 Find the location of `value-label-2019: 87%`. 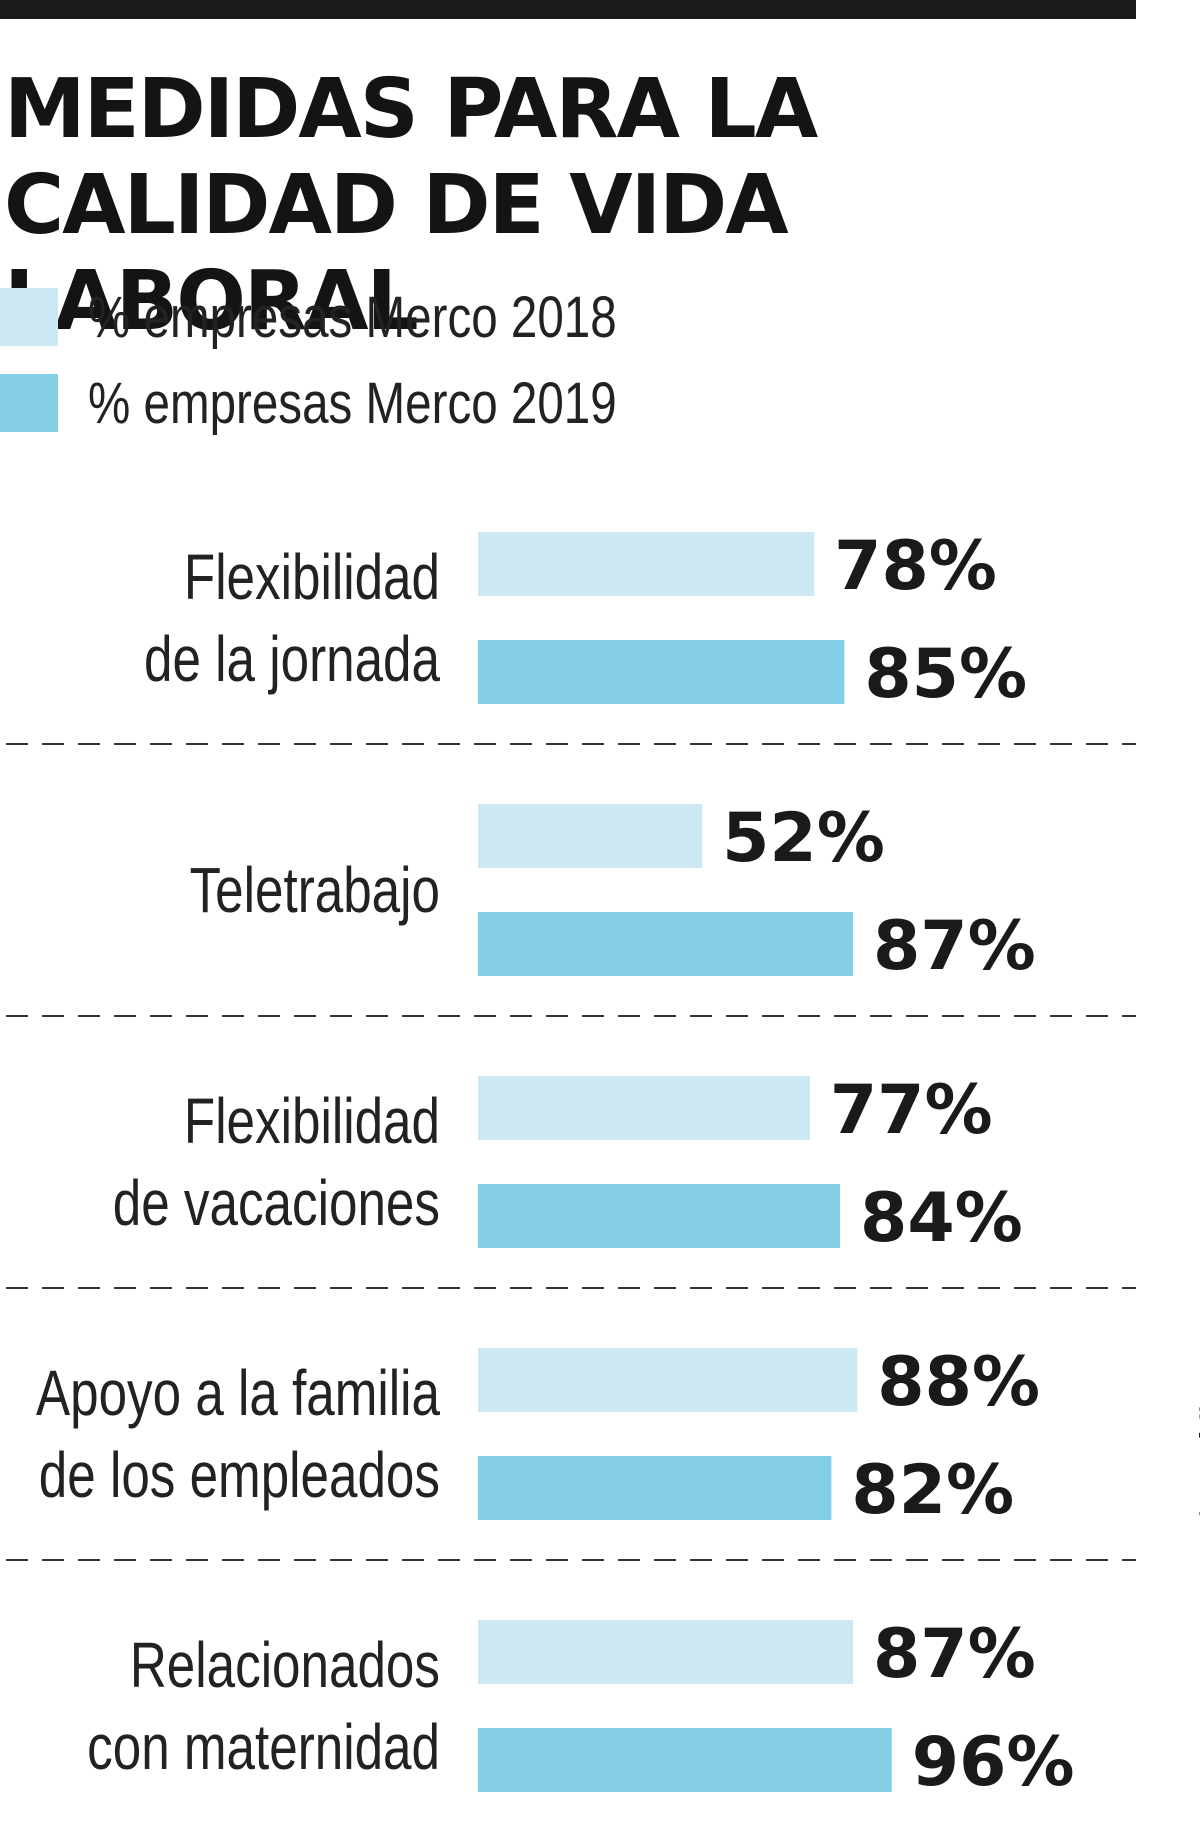

value-label-2019: 87% is located at coordinates (954, 946).